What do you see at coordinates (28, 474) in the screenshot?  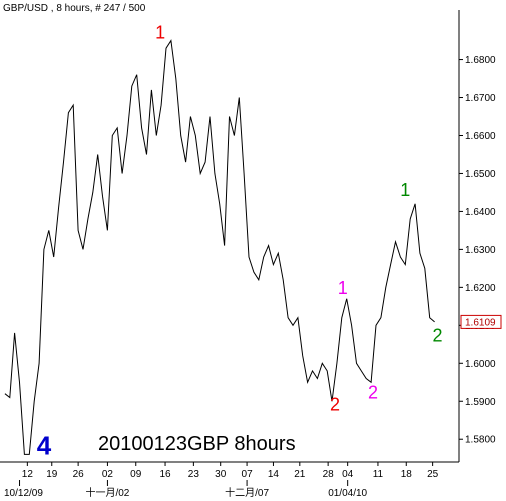 I see `x-tick-label: 12` at bounding box center [28, 474].